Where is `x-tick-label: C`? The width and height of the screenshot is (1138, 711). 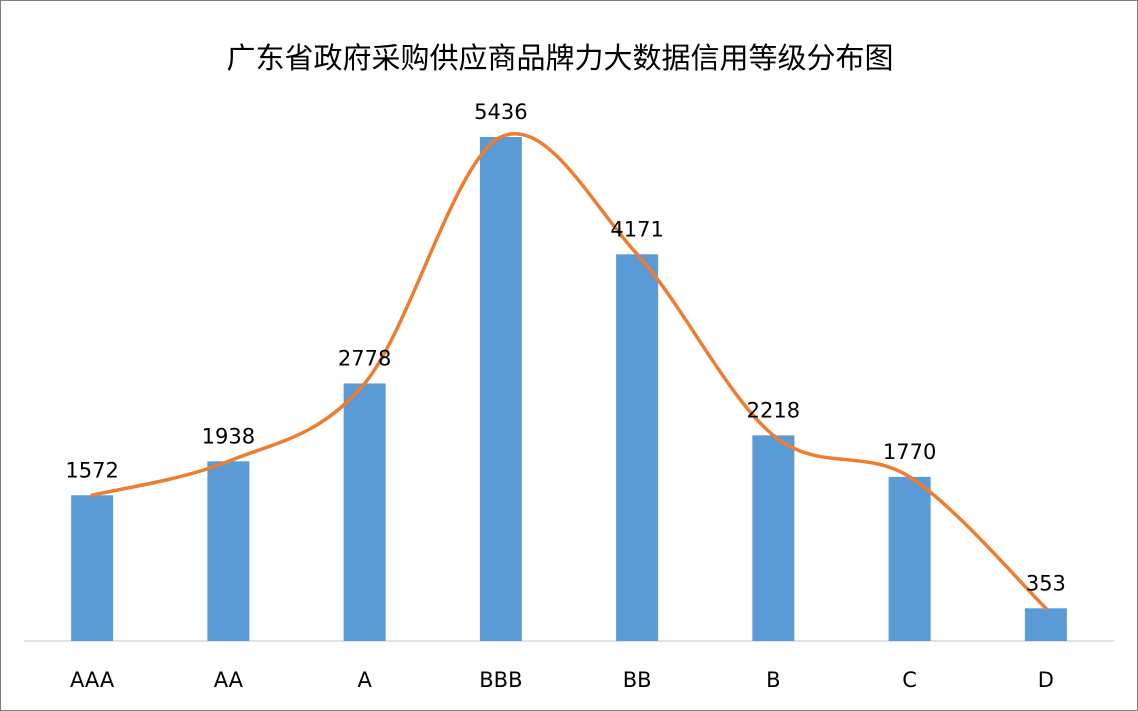 x-tick-label: C is located at coordinates (909, 680).